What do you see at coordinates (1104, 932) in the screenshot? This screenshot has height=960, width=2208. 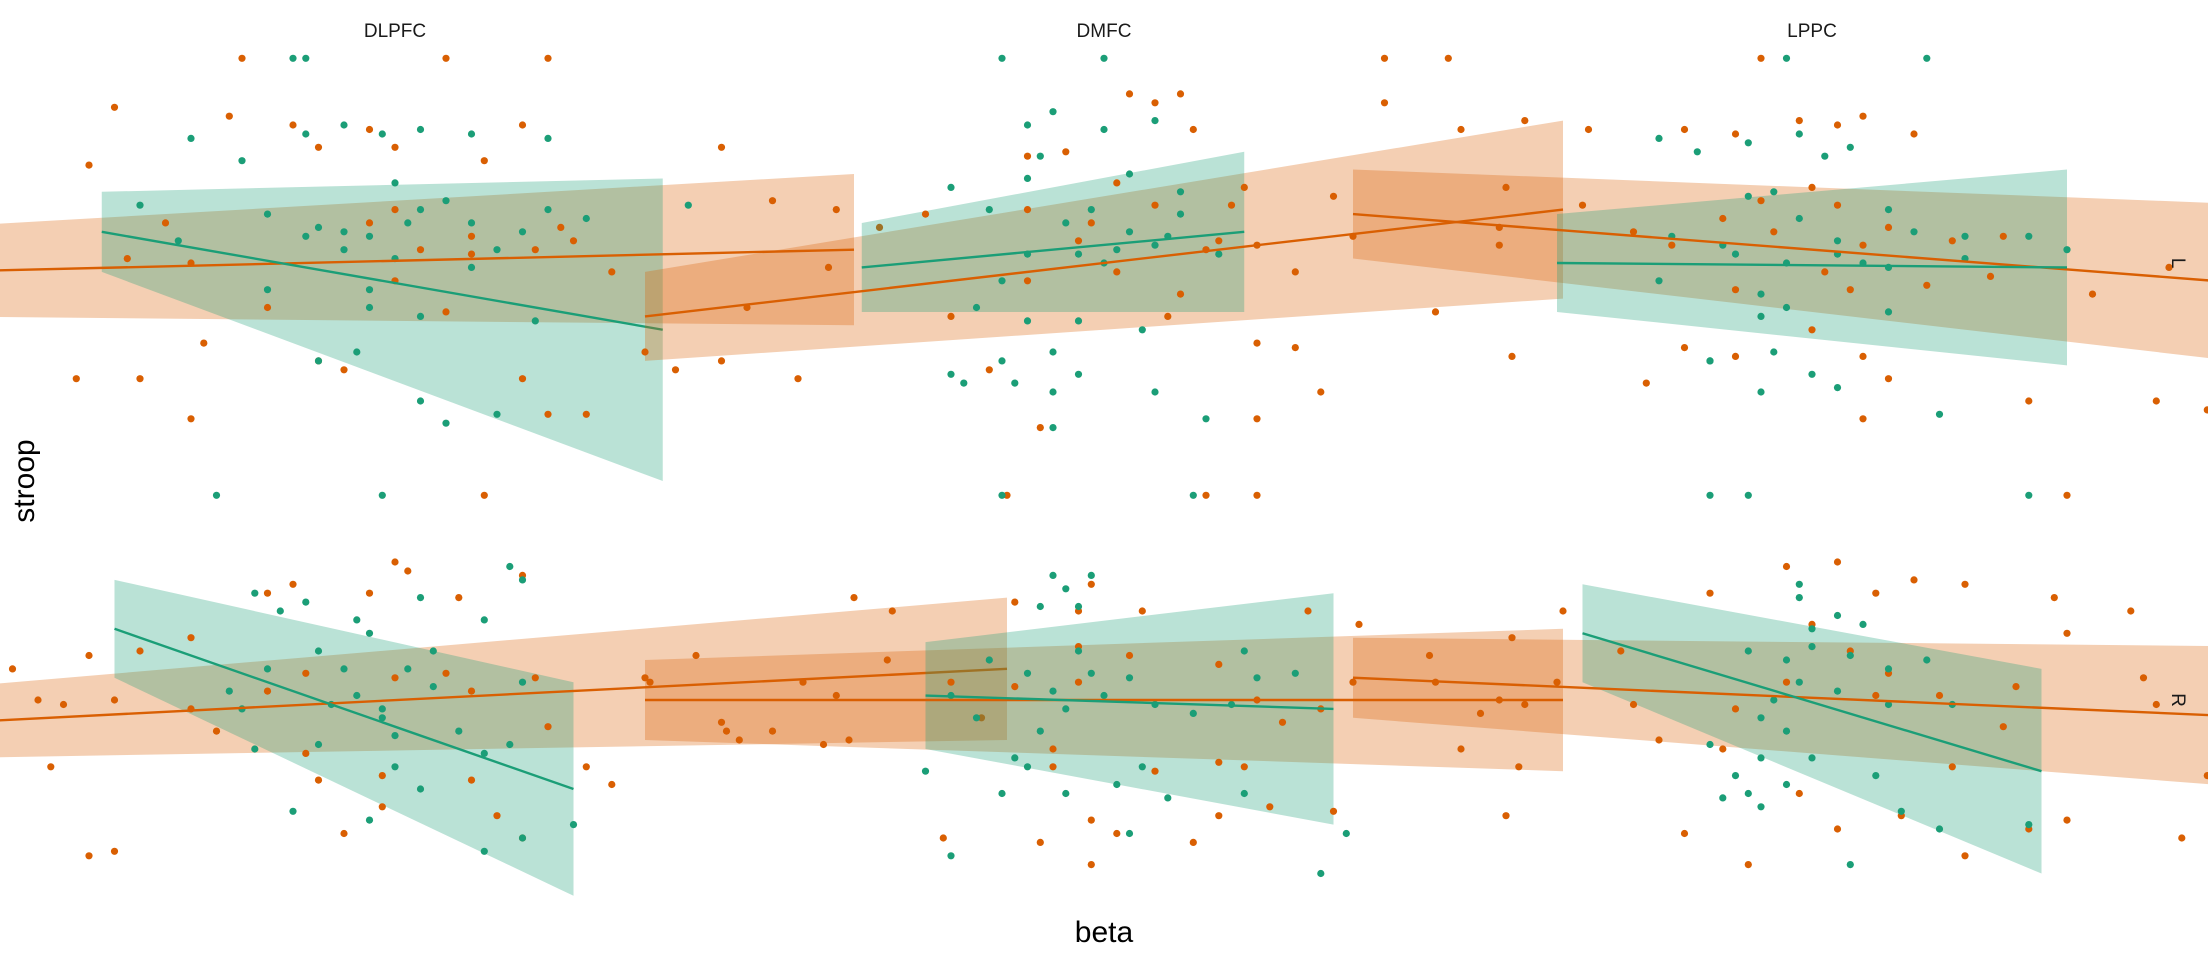 I see `x-axis-title: beta` at bounding box center [1104, 932].